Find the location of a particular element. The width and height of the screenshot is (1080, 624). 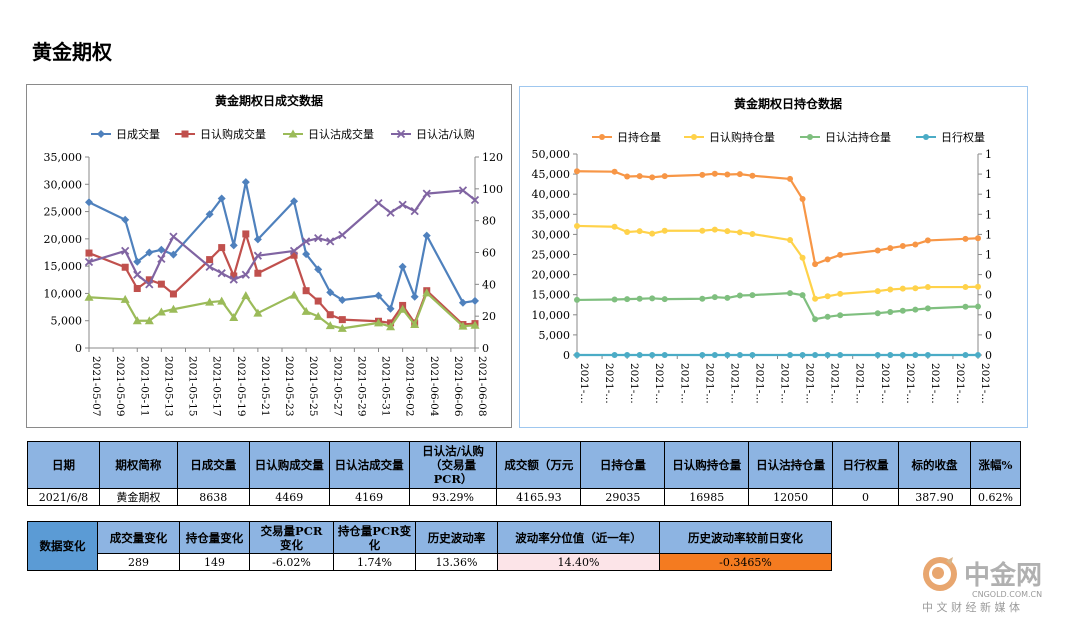

legend-label: 日成交量 is located at coordinates (138, 134).